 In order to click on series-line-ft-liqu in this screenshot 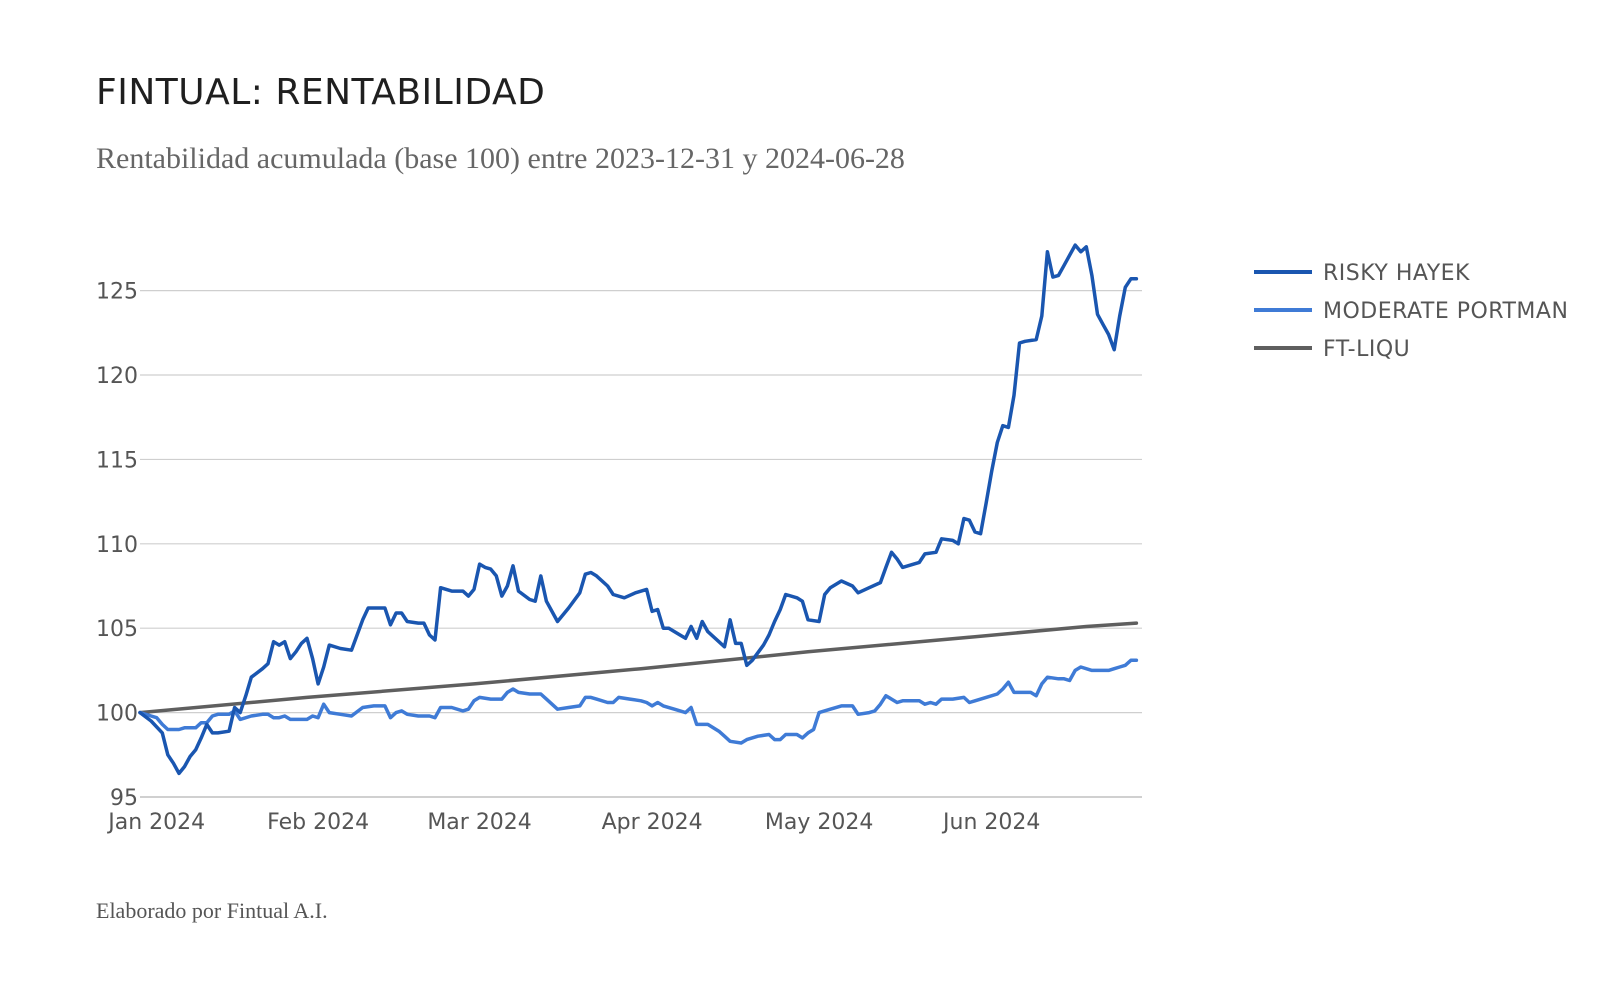, I will do `click(638, 668)`.